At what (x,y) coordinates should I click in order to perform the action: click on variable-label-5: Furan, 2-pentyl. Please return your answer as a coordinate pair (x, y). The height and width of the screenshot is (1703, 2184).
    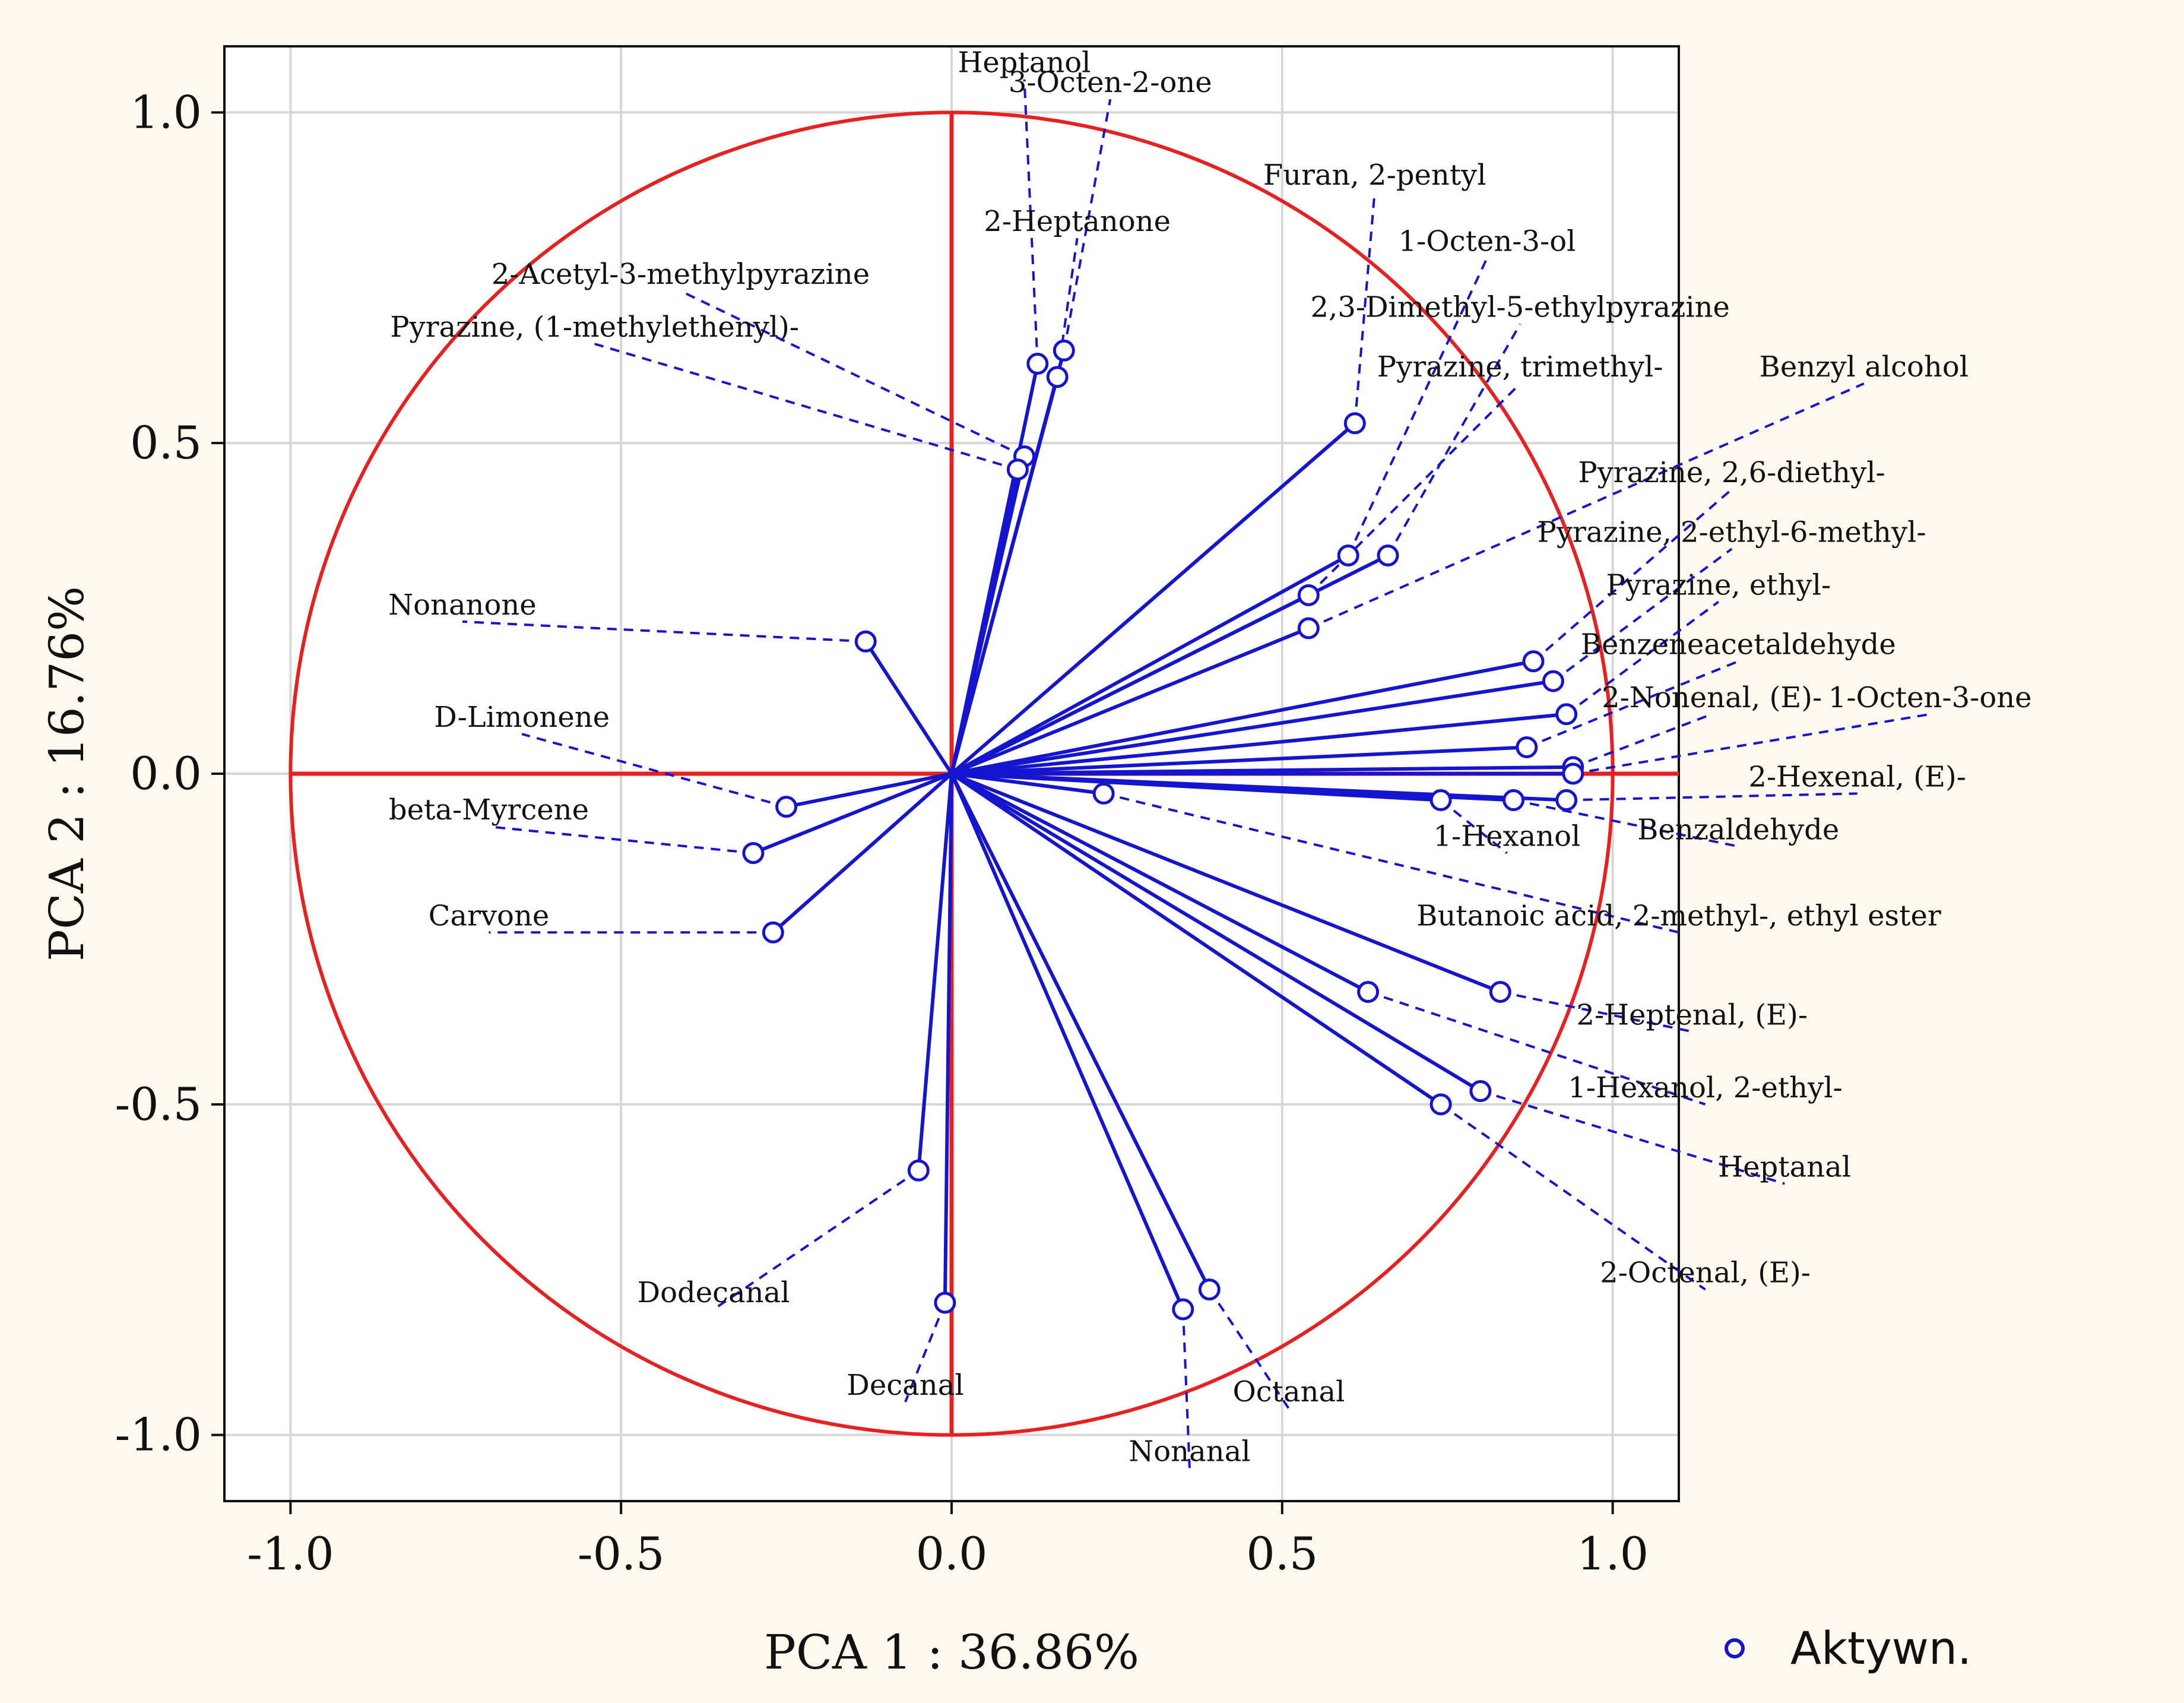
    Looking at the image, I should click on (1374, 175).